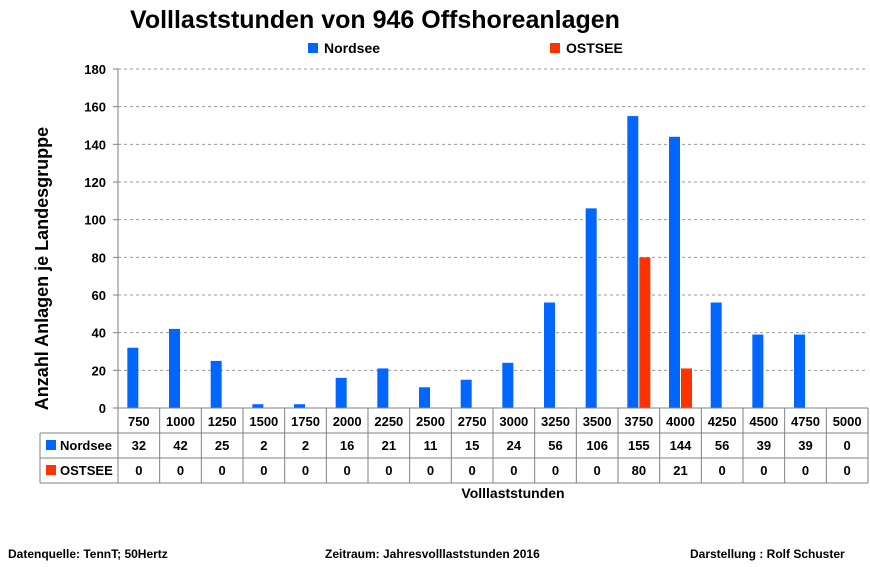 Image resolution: width=870 pixels, height=567 pixels. What do you see at coordinates (51, 445) in the screenshot?
I see `table-legend-swatch-nordsee` at bounding box center [51, 445].